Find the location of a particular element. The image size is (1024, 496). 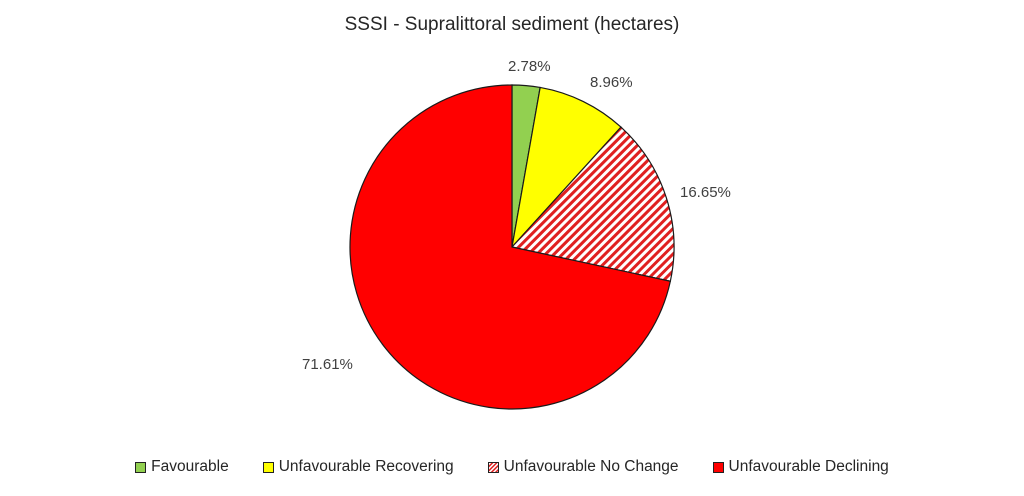

legend-item-declining: Unfavourable Declining is located at coordinates (800, 467).